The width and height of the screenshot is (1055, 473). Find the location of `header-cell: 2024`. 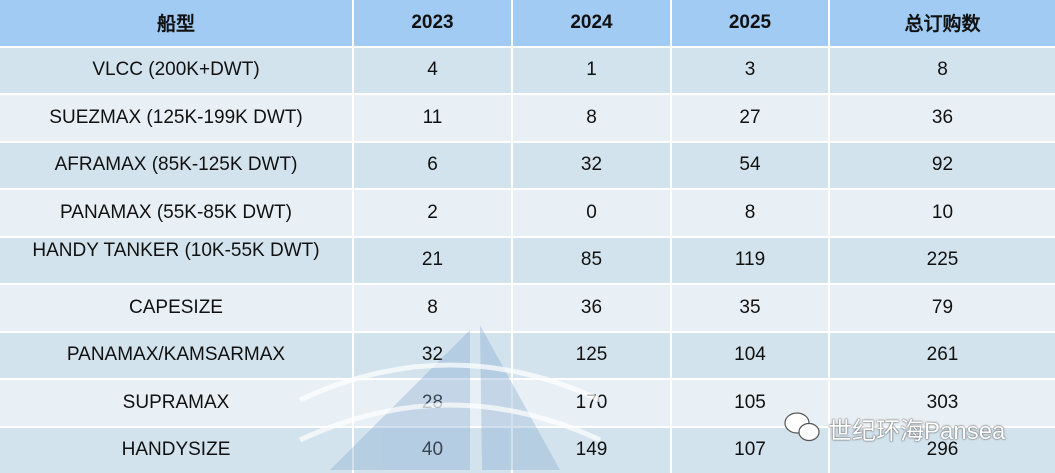

header-cell: 2024 is located at coordinates (591, 23).